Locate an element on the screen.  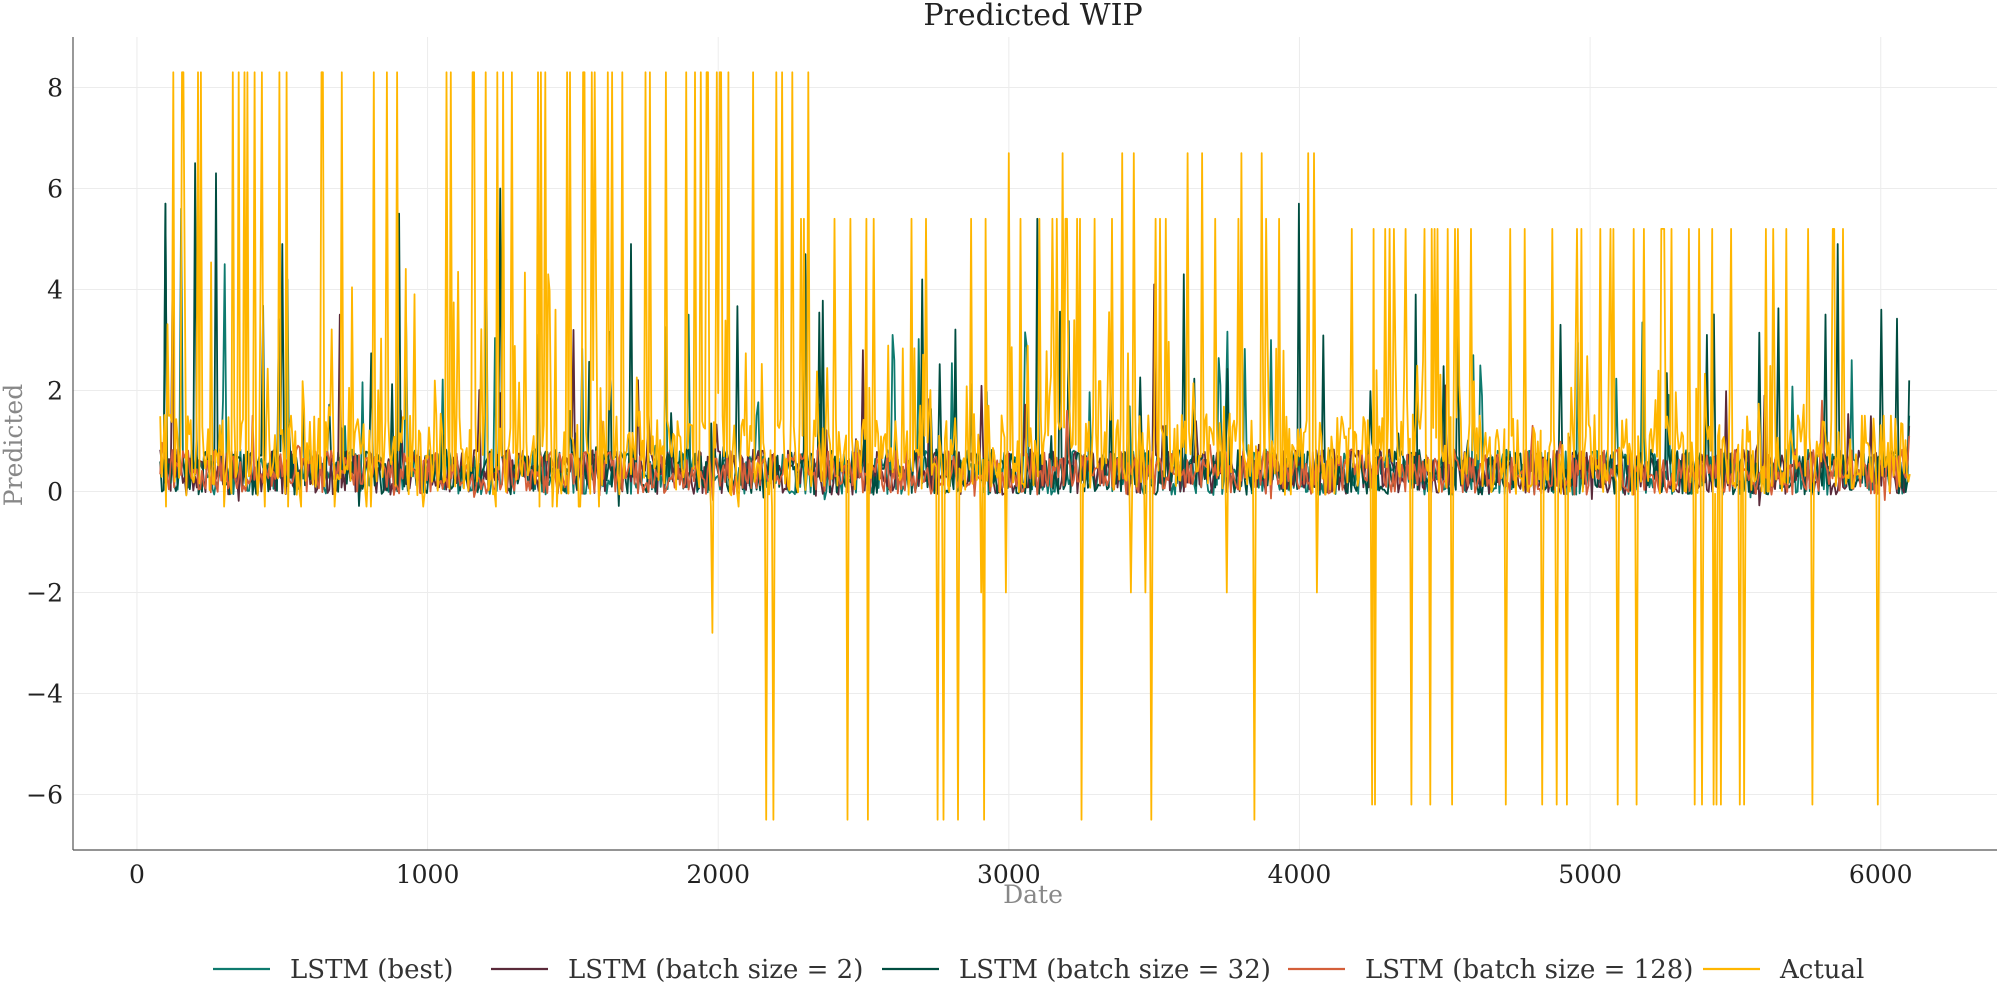
y-tick-label: 8 is located at coordinates (55, 87).